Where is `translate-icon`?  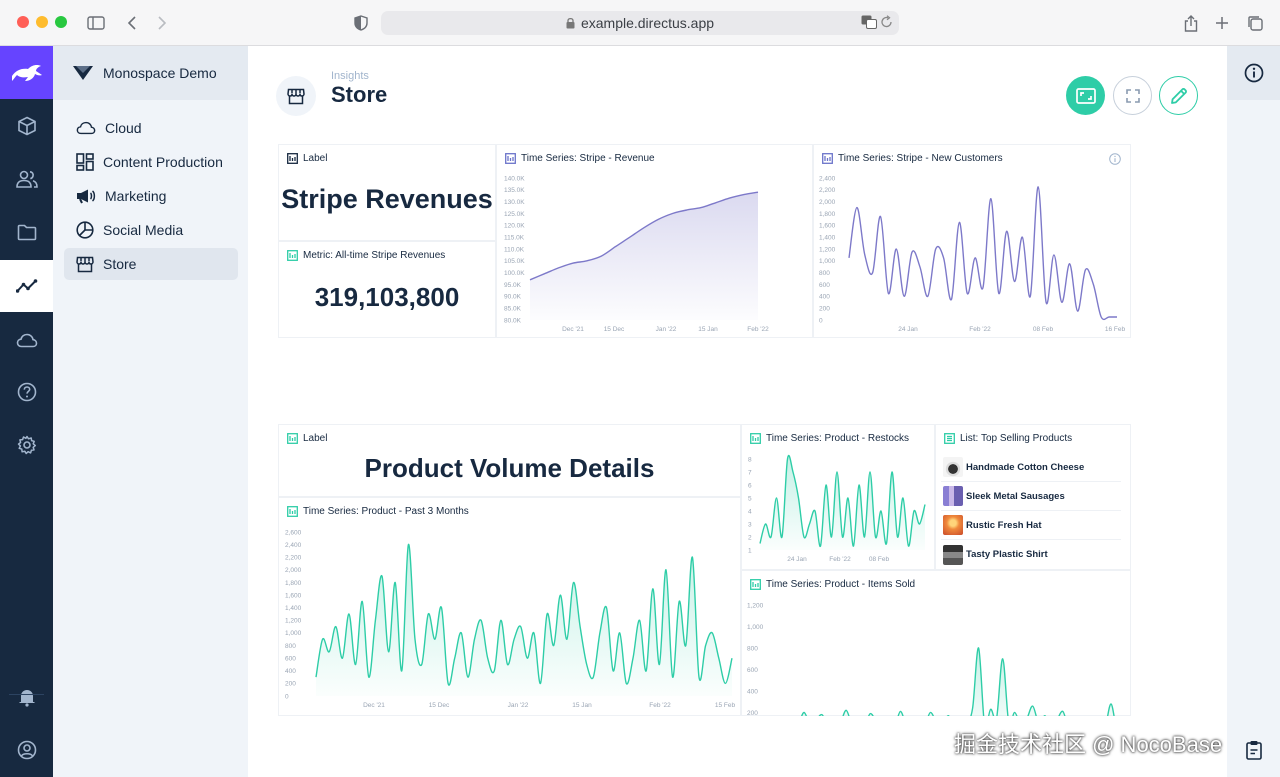 translate-icon is located at coordinates (869, 22).